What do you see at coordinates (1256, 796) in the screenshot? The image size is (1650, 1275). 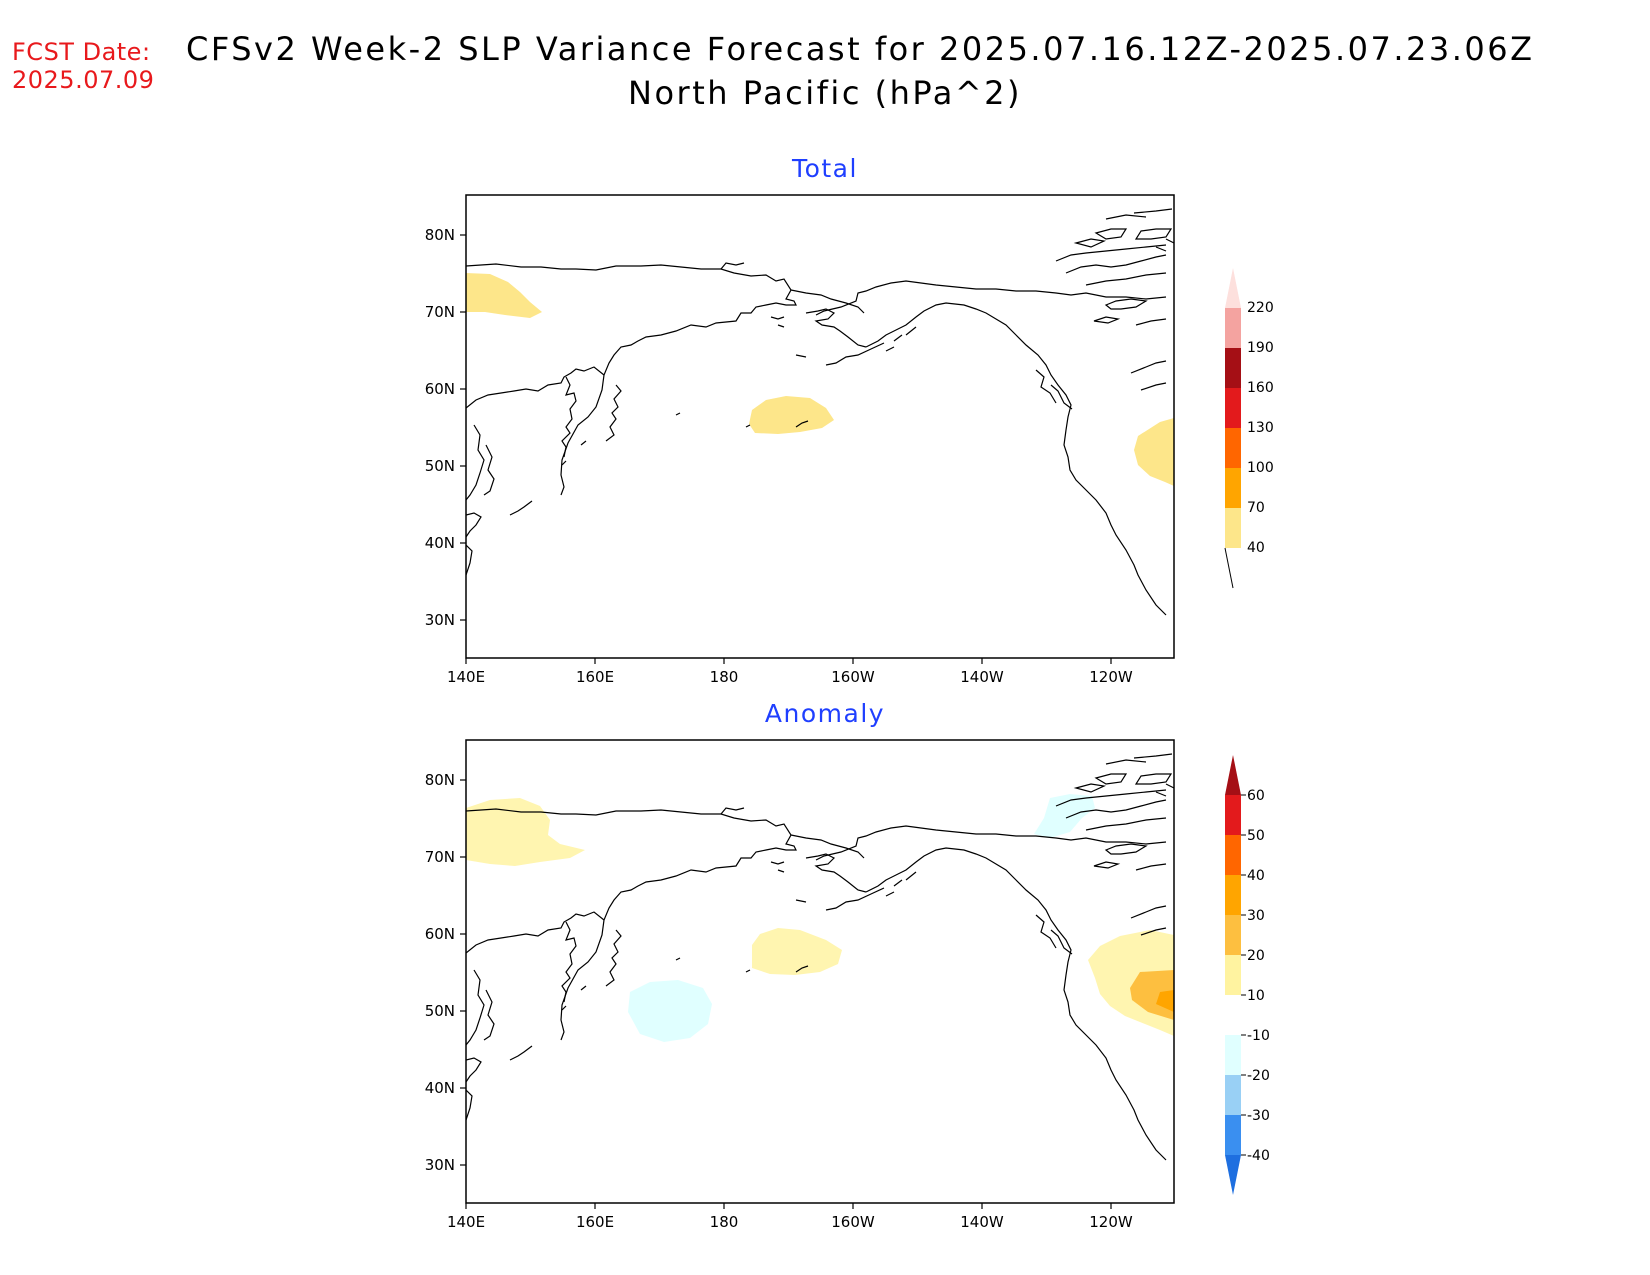 I see `colorbar-label: 60` at bounding box center [1256, 796].